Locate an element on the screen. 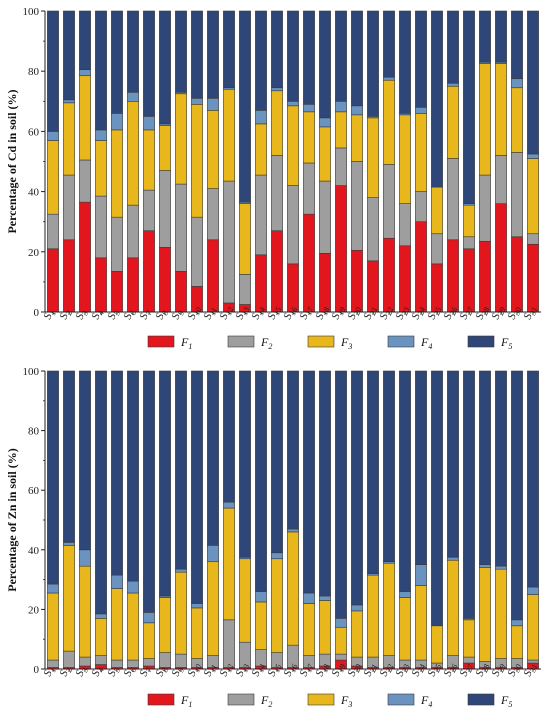  x-tick-label: S11 is located at coordinates (211, 313).